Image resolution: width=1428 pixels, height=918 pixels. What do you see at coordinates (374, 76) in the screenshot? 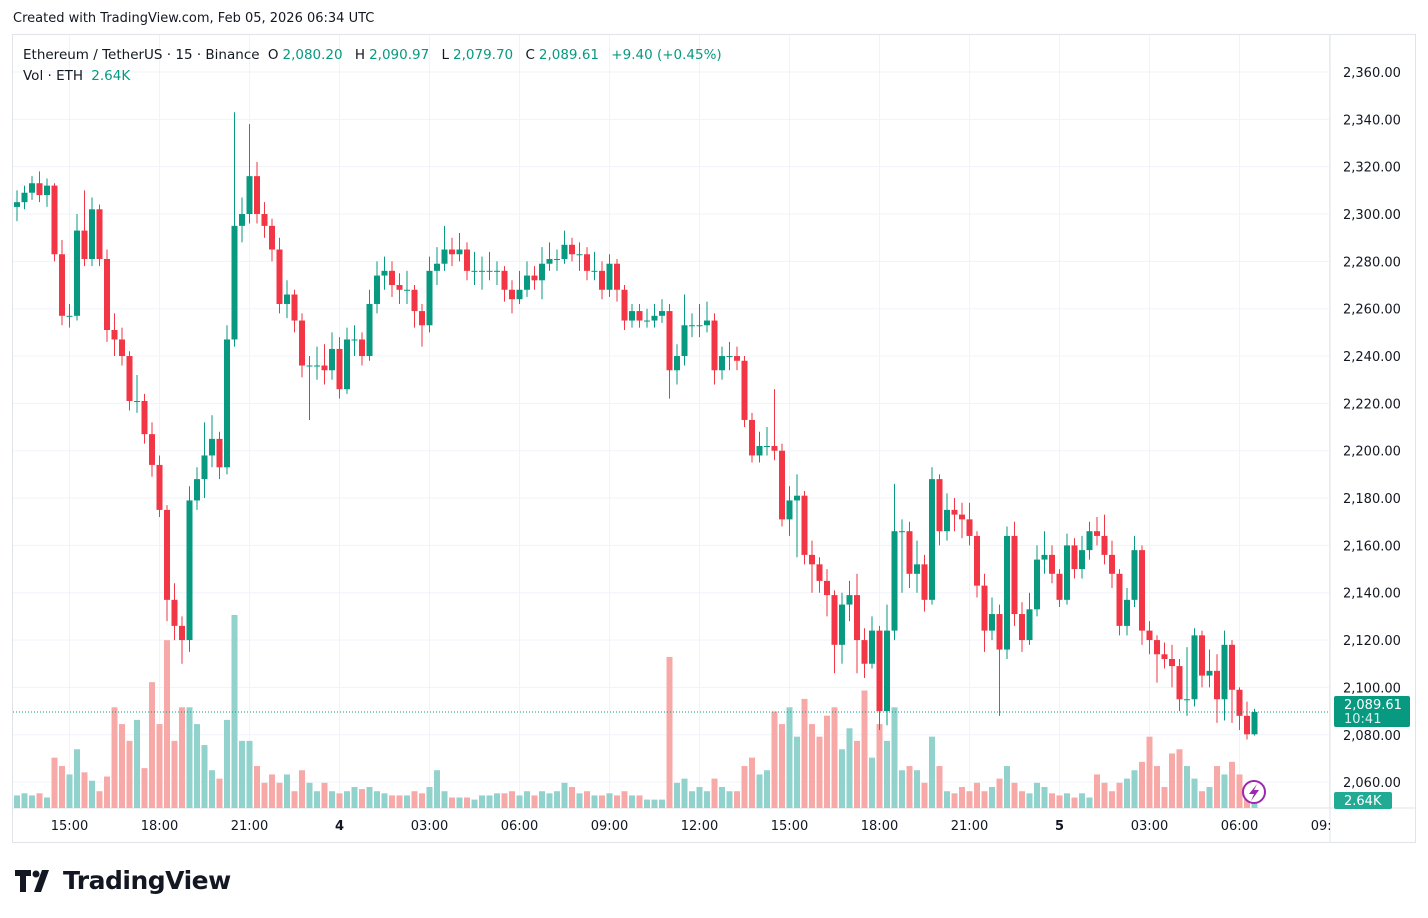
I see `volume-row: Vol · ETH 2.64K` at bounding box center [374, 76].